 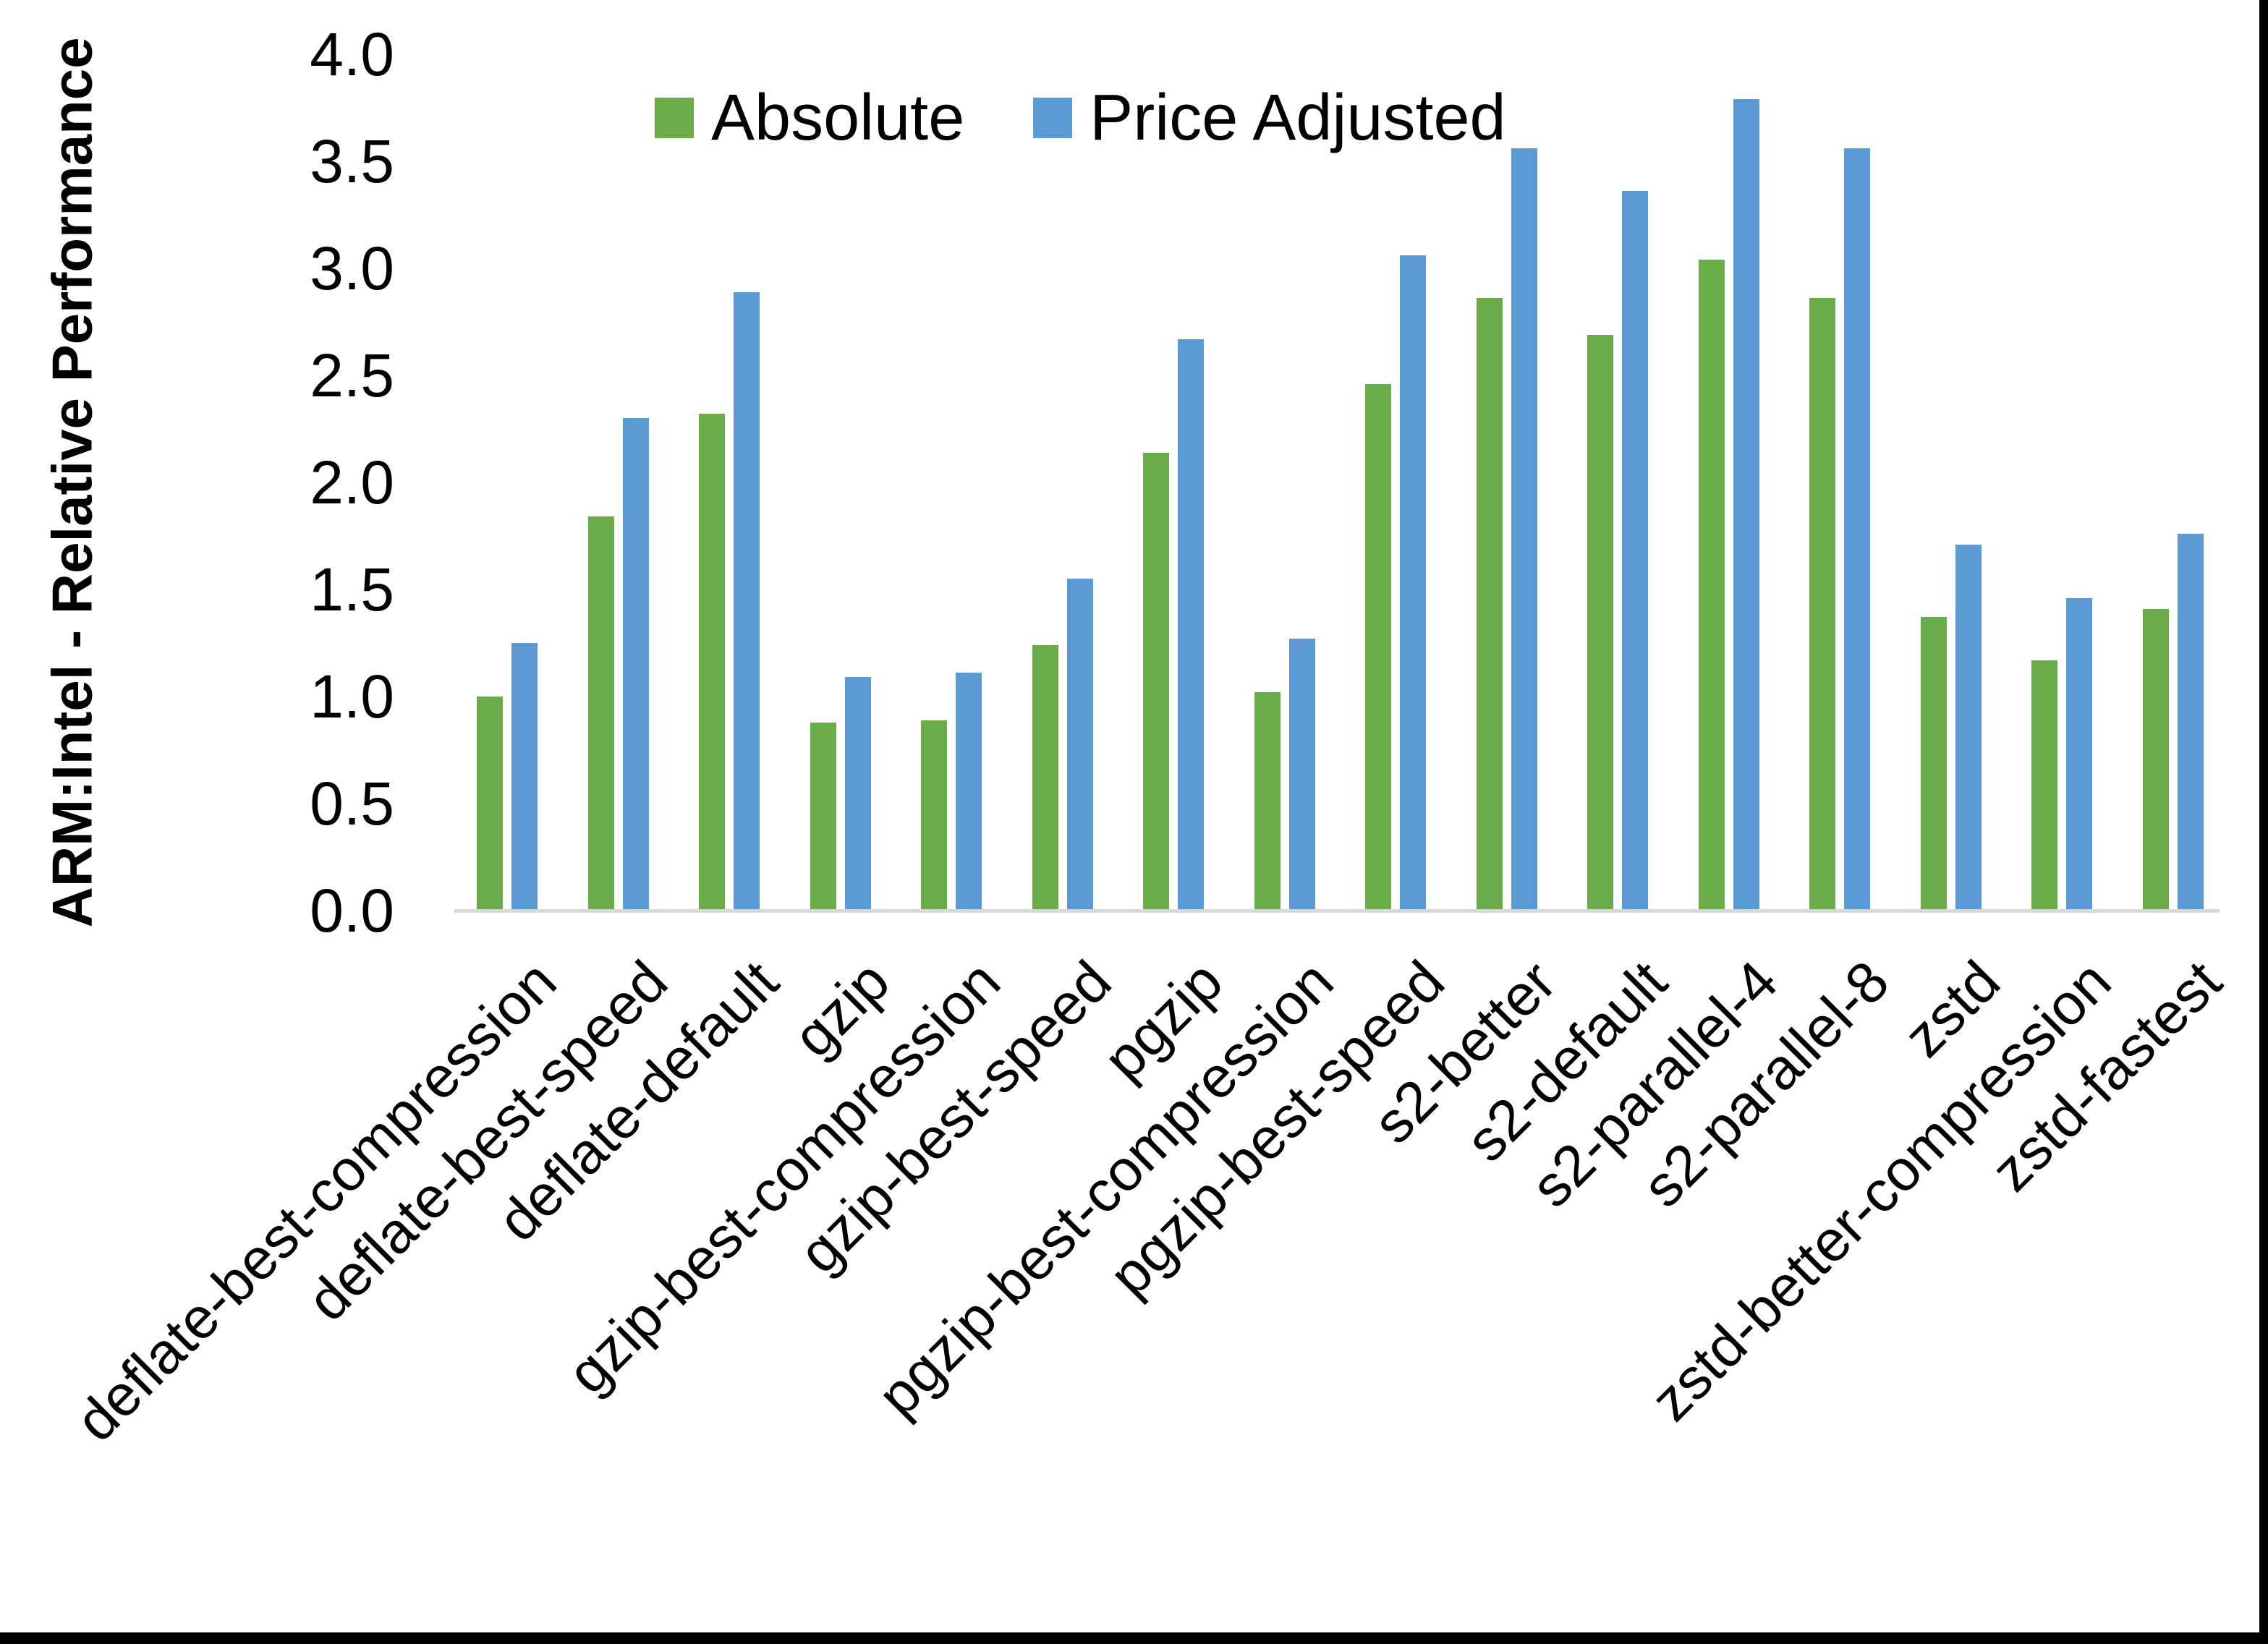 I want to click on y-tick-label: 0.0, so click(x=352, y=911).